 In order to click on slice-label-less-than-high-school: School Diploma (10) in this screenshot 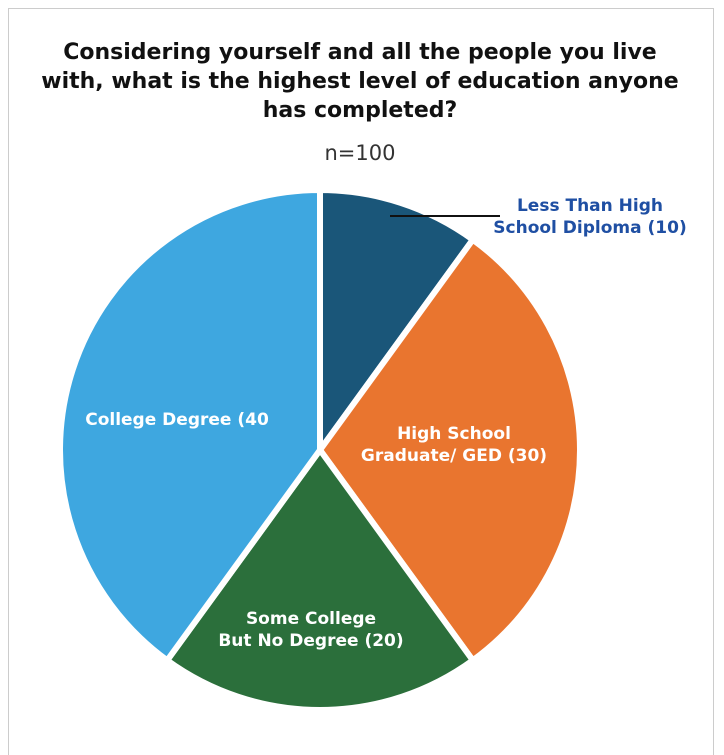, I will do `click(589, 228)`.